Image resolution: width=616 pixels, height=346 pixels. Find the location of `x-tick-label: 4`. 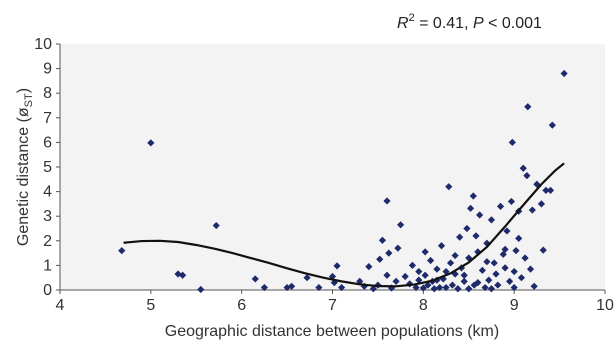

x-tick-label: 4 is located at coordinates (60, 305).